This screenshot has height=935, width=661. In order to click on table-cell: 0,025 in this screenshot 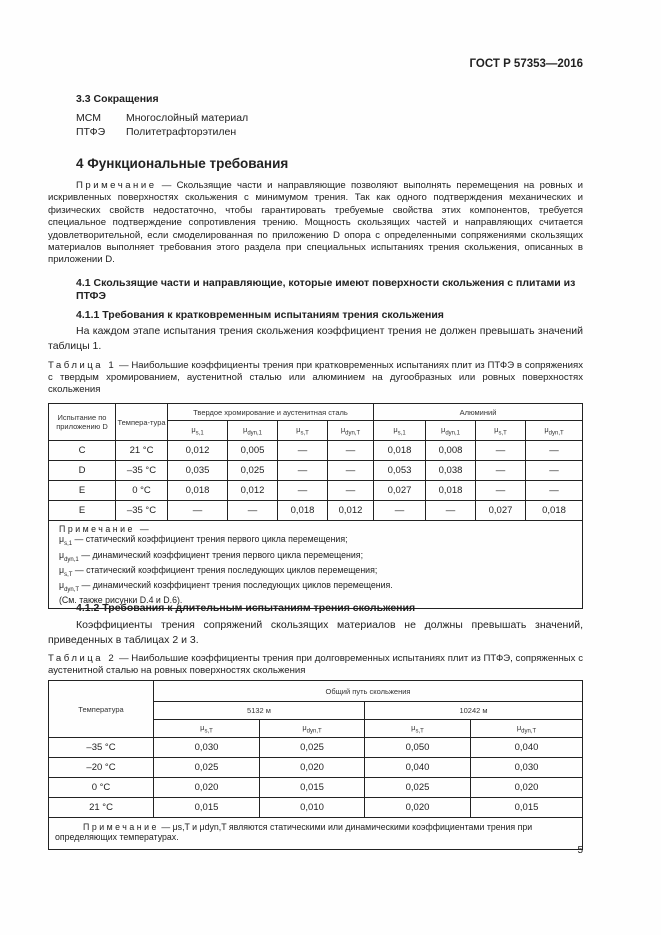, I will do `click(252, 470)`.